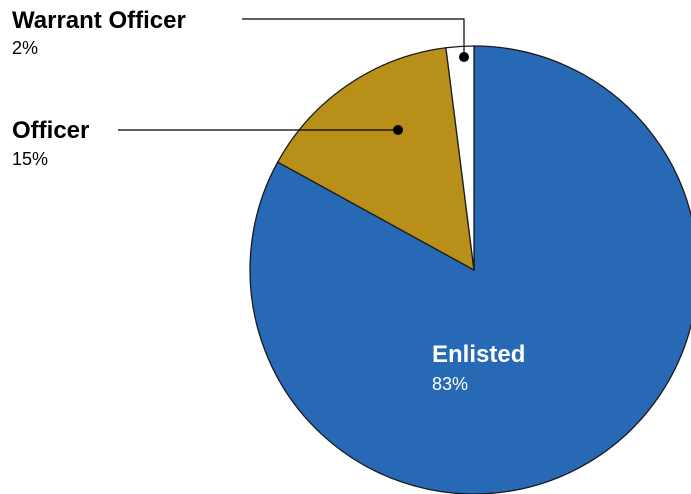  What do you see at coordinates (375, 159) in the screenshot?
I see `pie-slice-officer` at bounding box center [375, 159].